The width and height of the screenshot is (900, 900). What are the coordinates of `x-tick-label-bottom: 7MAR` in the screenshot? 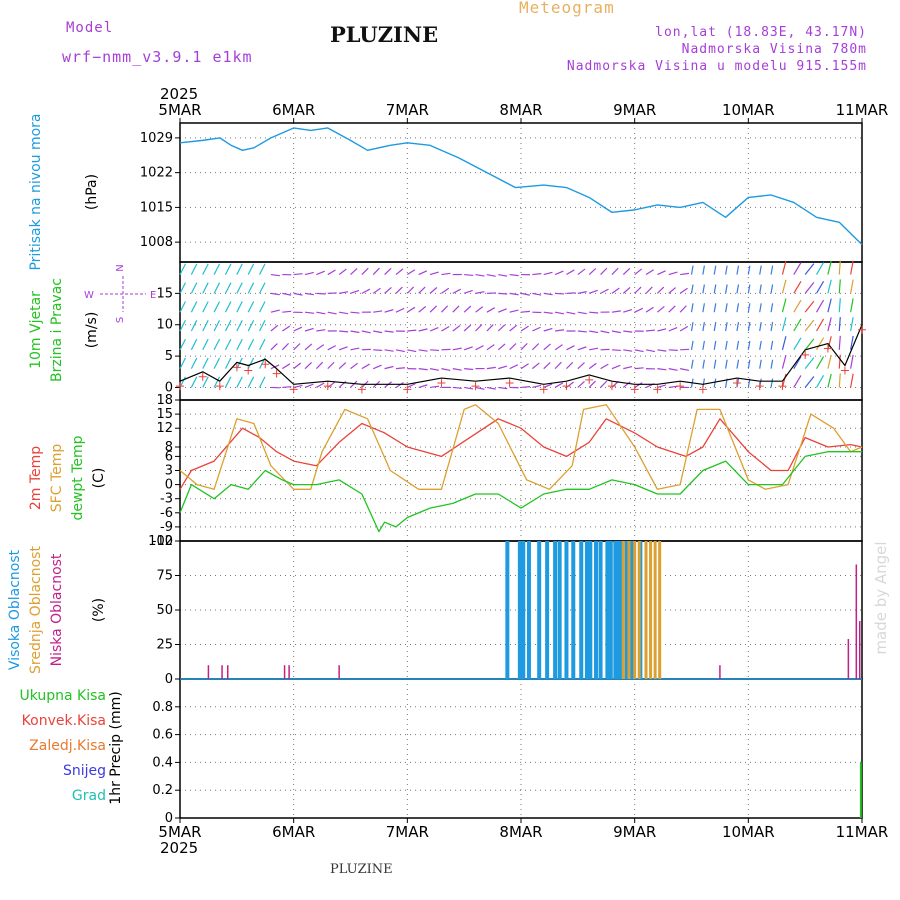 It's located at (407, 832).